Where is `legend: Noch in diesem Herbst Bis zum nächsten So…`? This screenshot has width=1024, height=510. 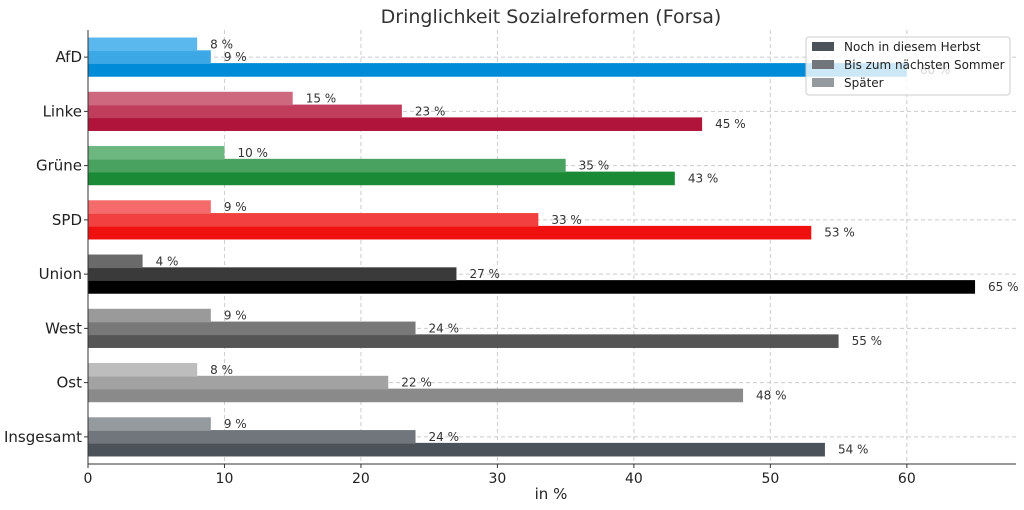
legend: Noch in diesem Herbst Bis zum nächsten So… is located at coordinates (908, 66).